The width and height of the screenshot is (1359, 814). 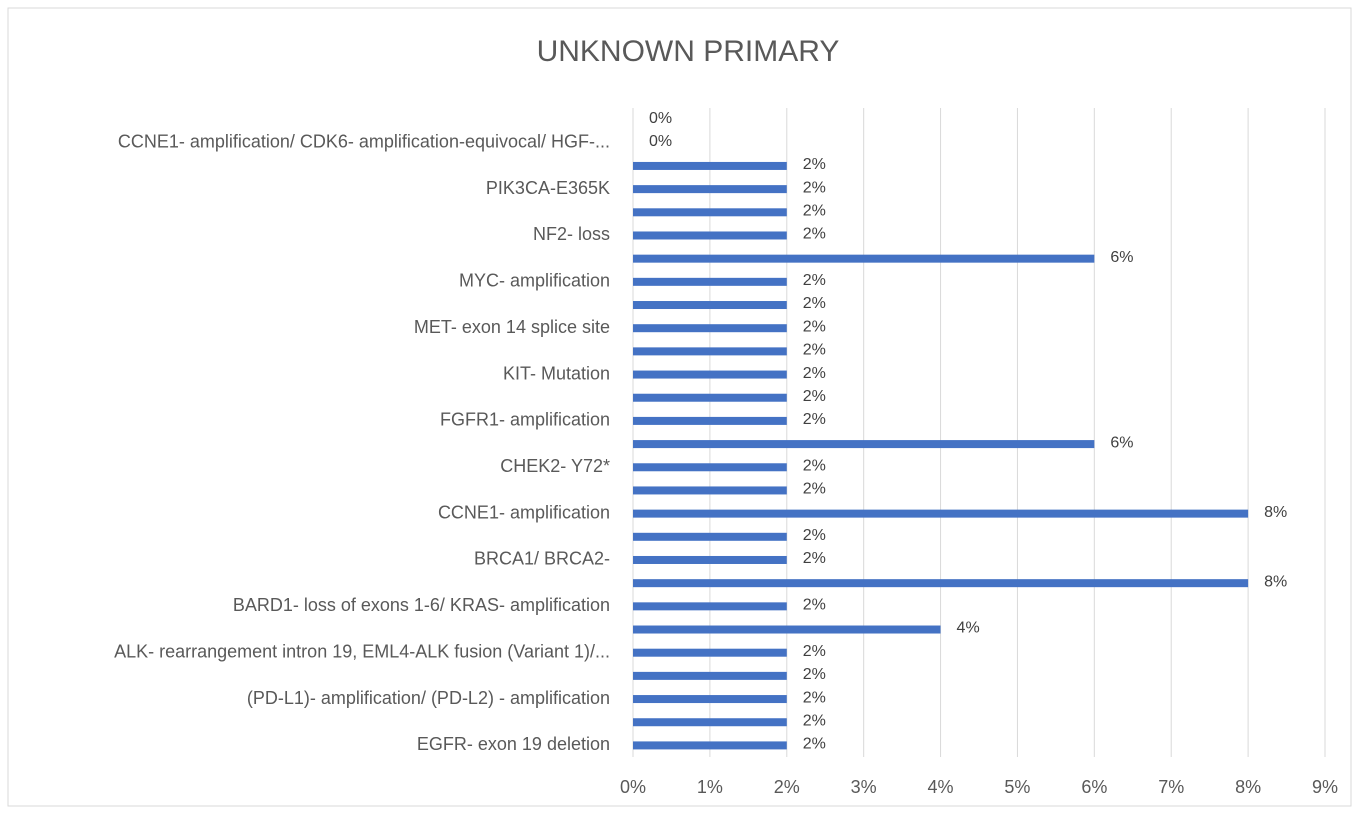 I want to click on x-tick-label: 2%, so click(x=787, y=787).